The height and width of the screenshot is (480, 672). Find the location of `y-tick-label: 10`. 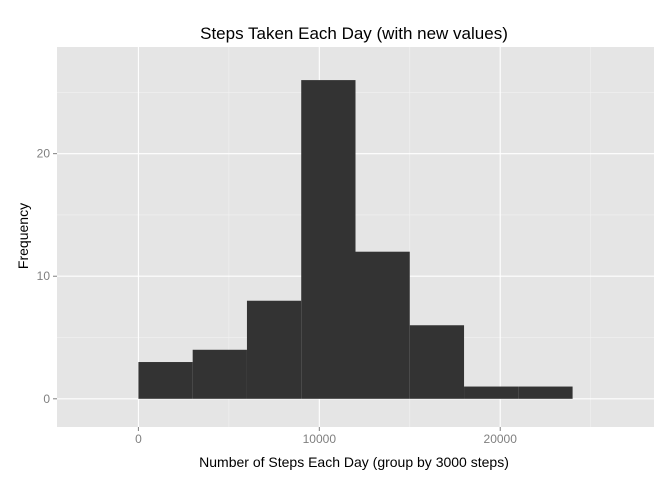

y-tick-label: 10 is located at coordinates (44, 276).